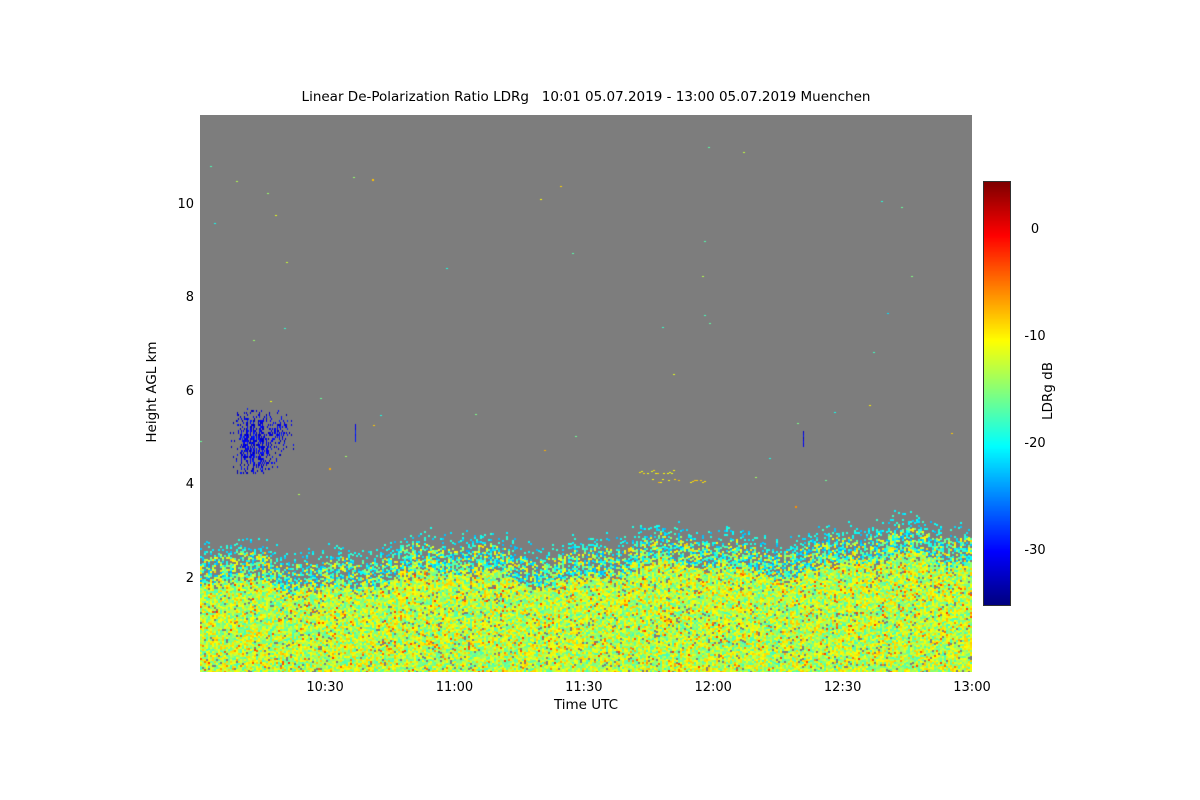 The image size is (1200, 800). What do you see at coordinates (325, 687) in the screenshot?
I see `x-tick-label: 10:30` at bounding box center [325, 687].